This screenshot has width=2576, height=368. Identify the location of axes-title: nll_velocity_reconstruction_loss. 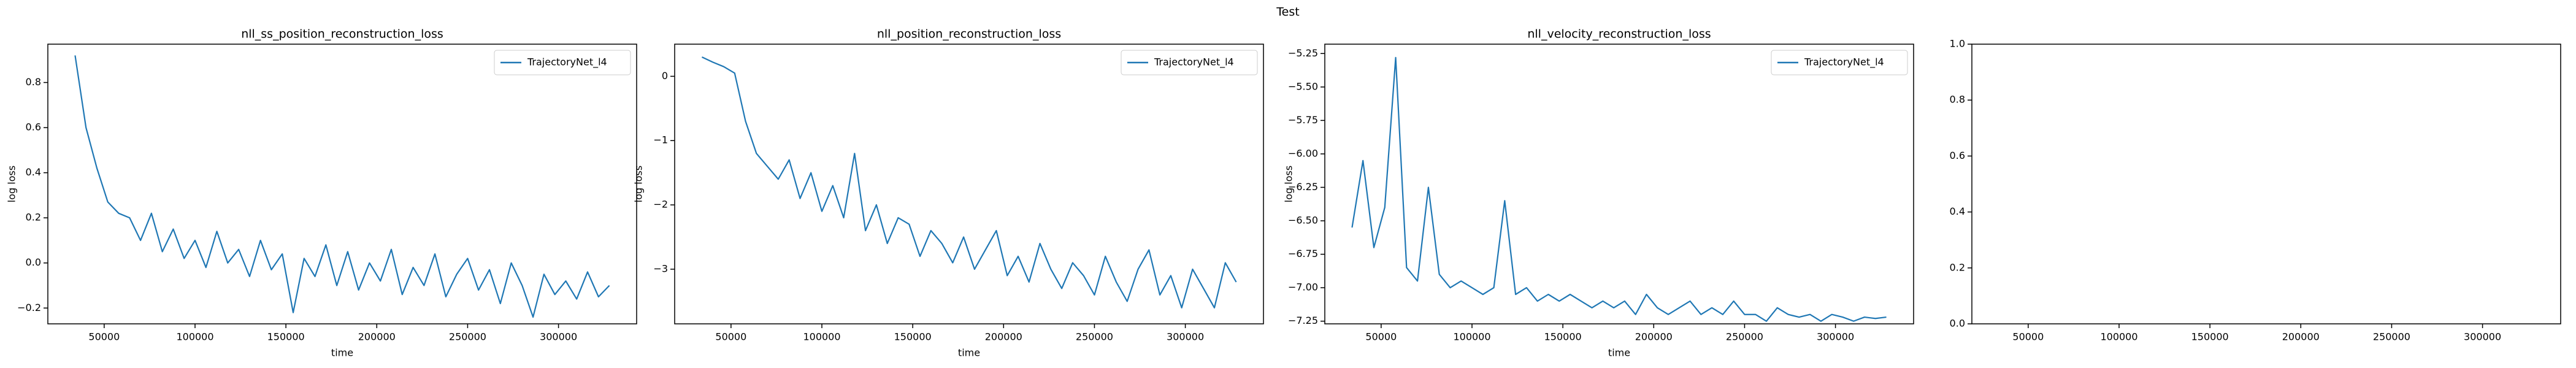
(1619, 34).